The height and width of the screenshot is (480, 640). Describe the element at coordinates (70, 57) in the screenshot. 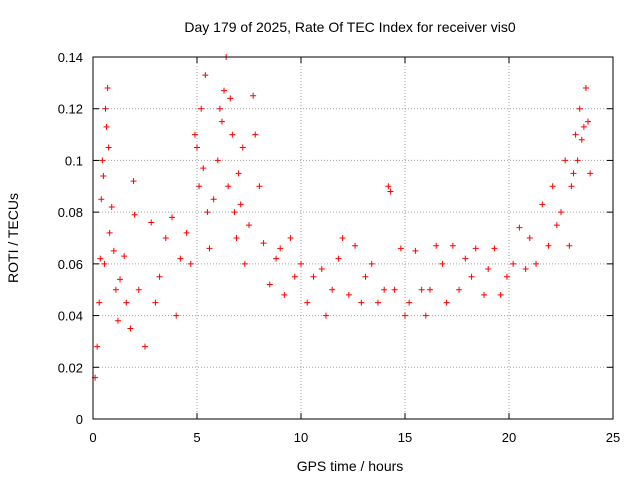

I see `y-tick-label: 0.14` at that location.